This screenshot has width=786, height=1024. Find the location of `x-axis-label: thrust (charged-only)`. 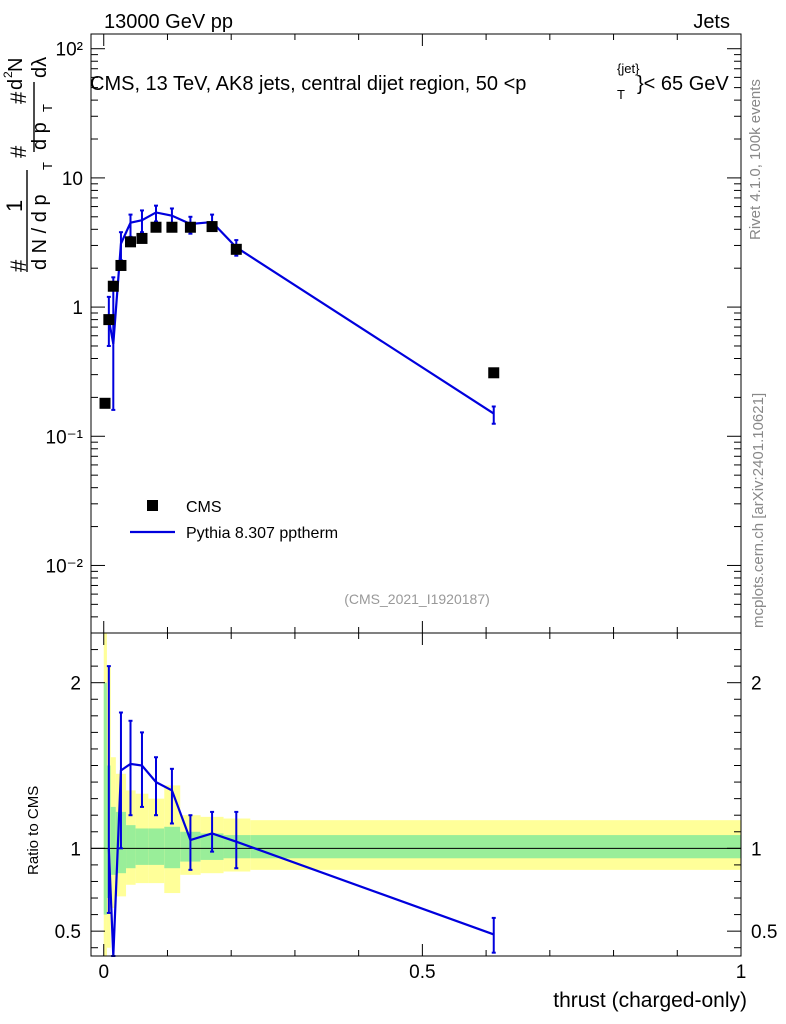

x-axis-label: thrust (charged-only) is located at coordinates (650, 1000).